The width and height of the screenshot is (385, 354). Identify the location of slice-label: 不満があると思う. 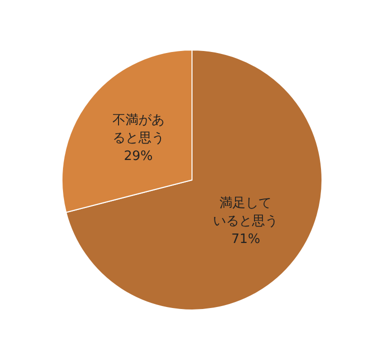
(138, 129).